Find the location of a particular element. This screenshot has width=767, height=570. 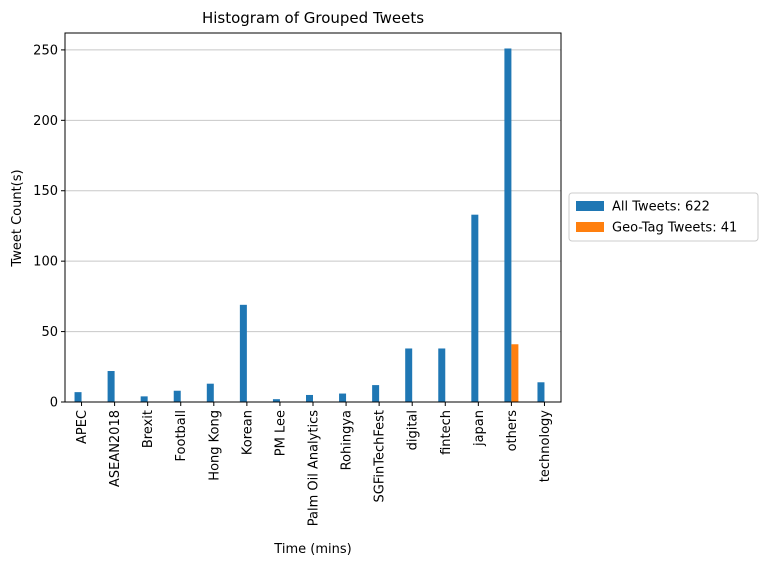

x-axis-label: Time (mins) is located at coordinates (312, 549).